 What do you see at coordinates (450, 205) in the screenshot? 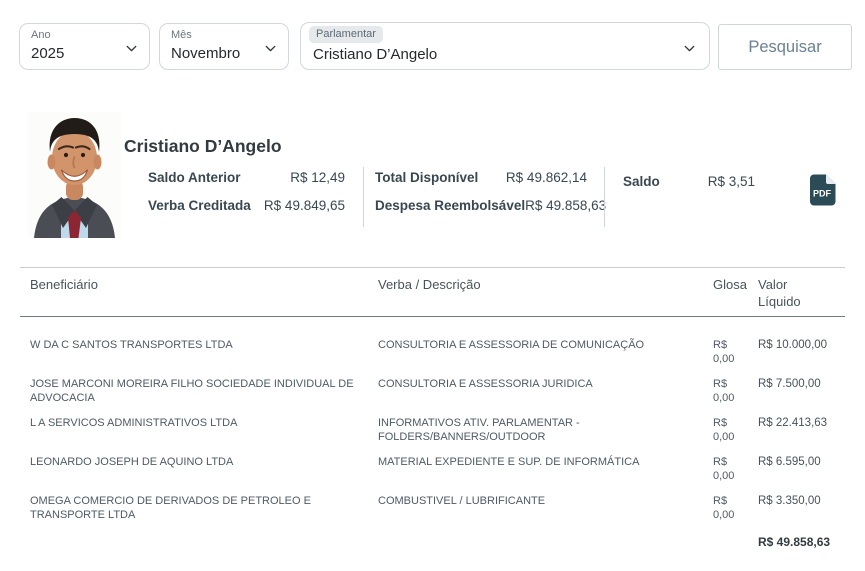
I see `summary-label: Despesa Reembolsável` at bounding box center [450, 205].